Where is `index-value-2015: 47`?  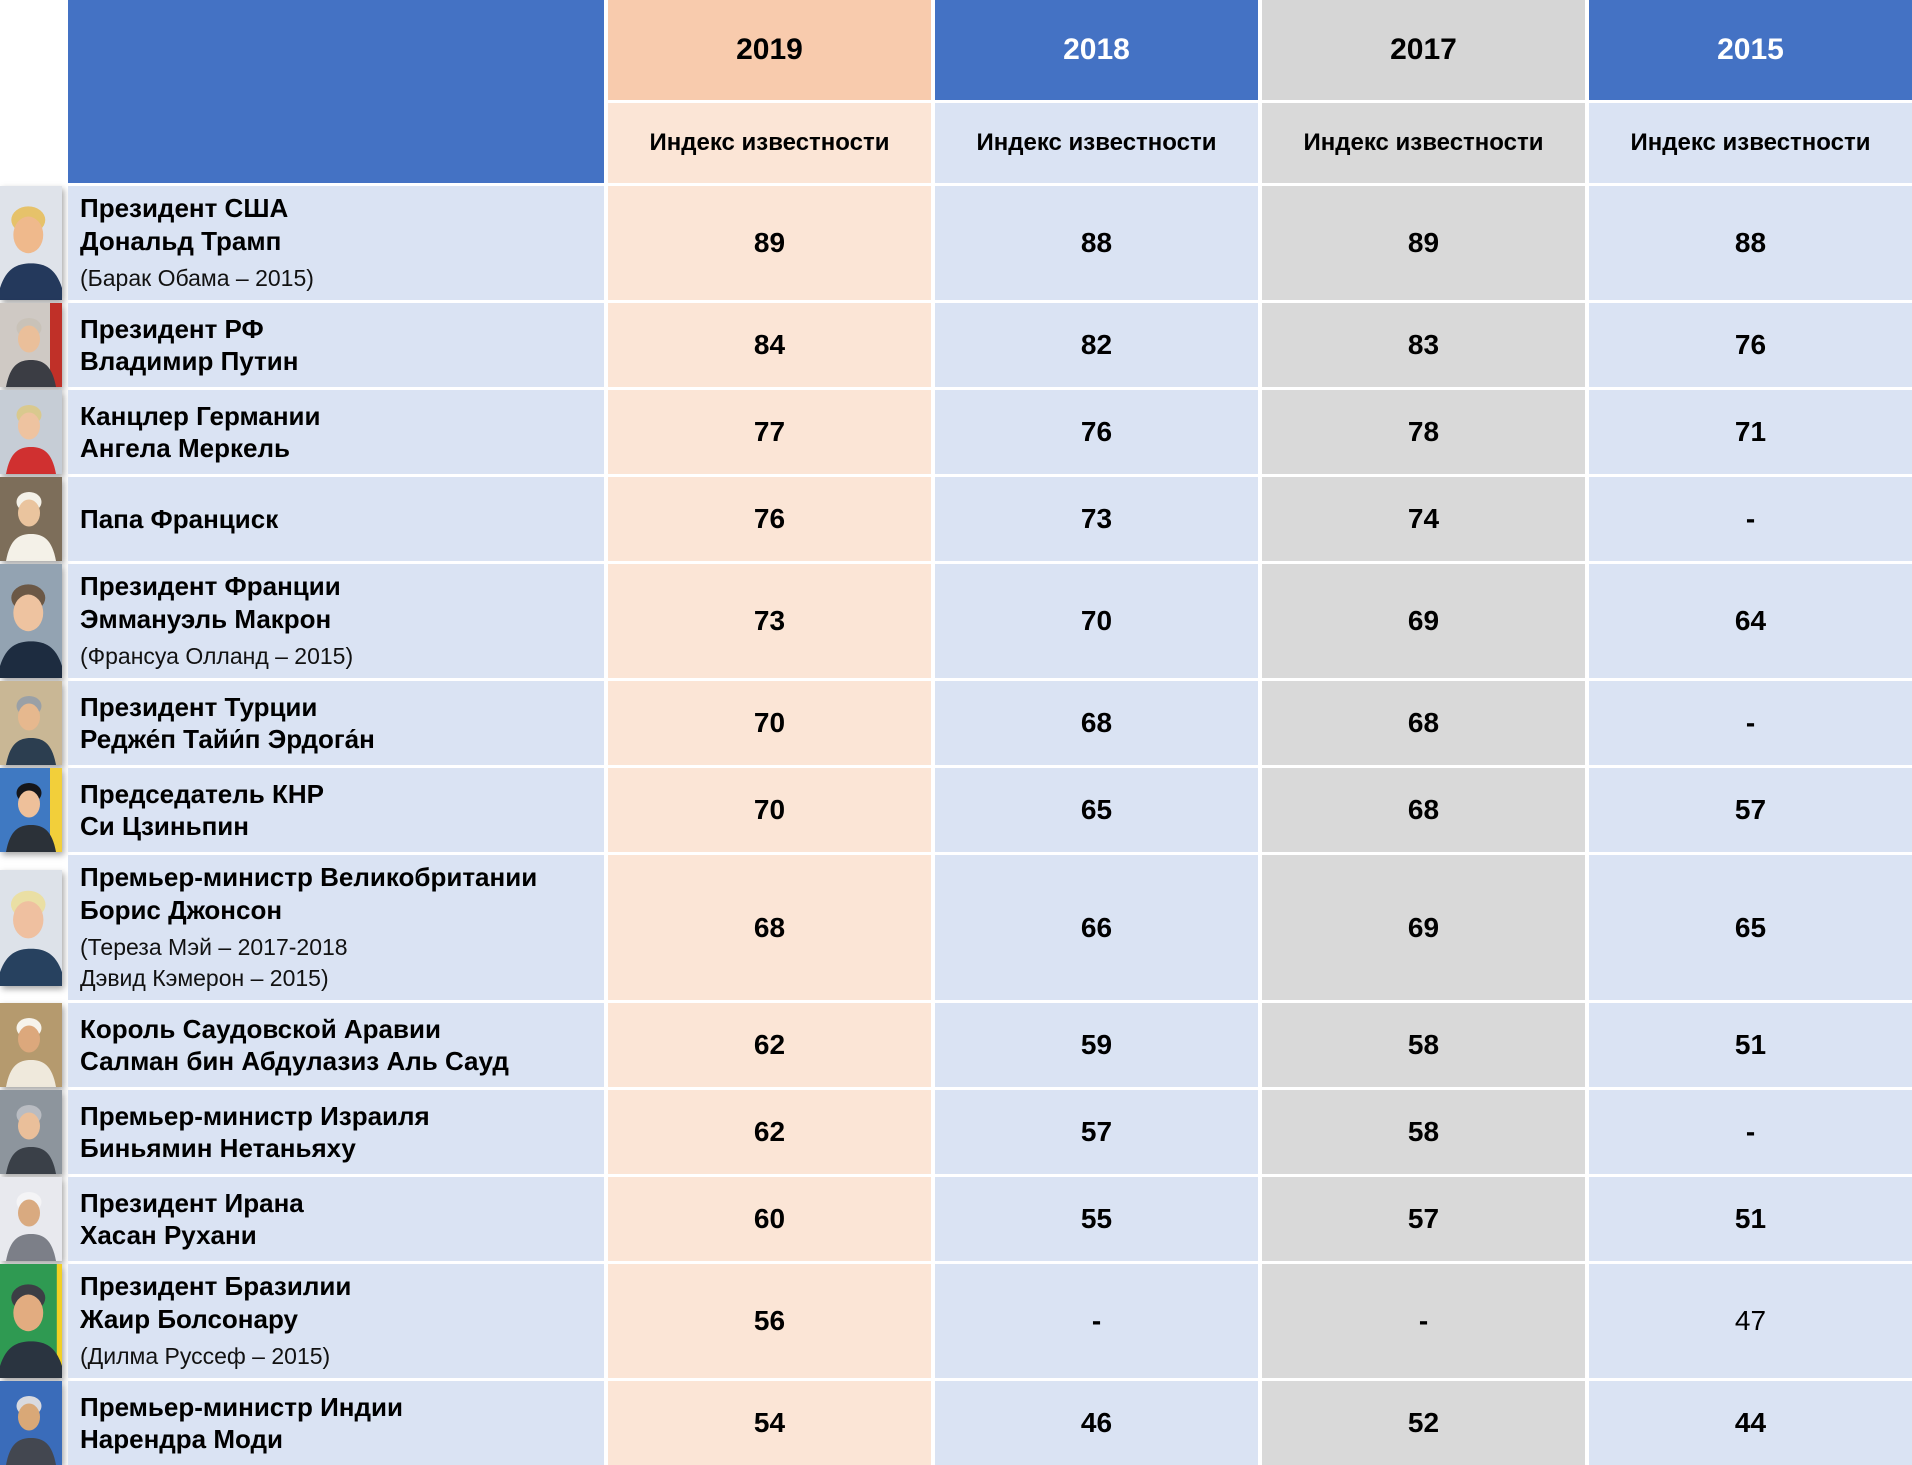
index-value-2015: 47 is located at coordinates (1750, 1321).